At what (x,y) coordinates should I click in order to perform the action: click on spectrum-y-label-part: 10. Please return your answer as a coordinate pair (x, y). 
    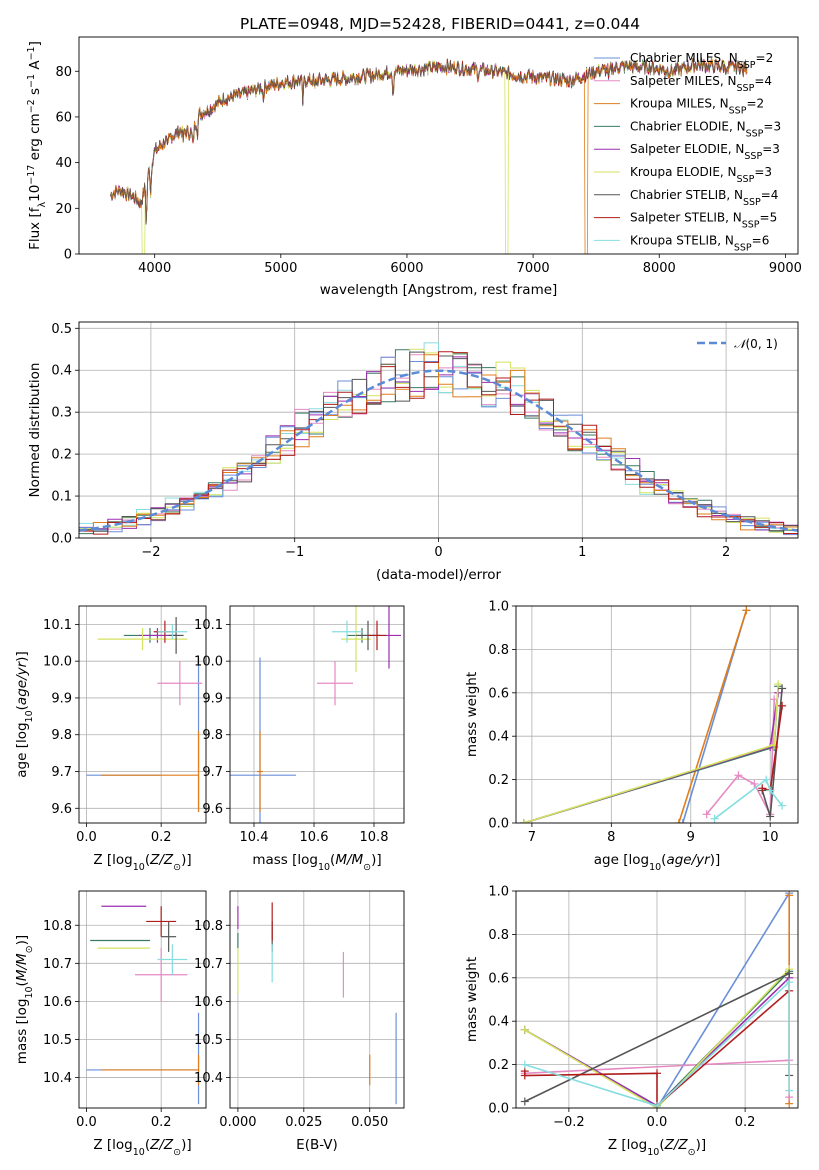
    Looking at the image, I should click on (35, 193).